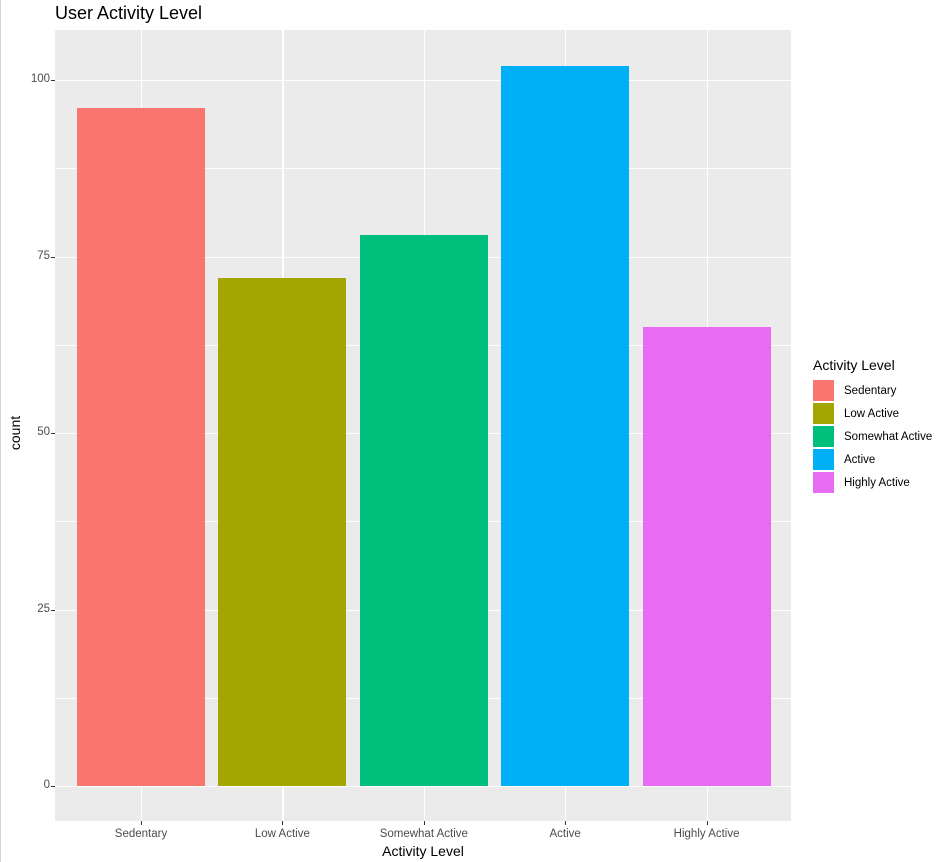  What do you see at coordinates (888, 436) in the screenshot?
I see `legend-label: Somewhat Active` at bounding box center [888, 436].